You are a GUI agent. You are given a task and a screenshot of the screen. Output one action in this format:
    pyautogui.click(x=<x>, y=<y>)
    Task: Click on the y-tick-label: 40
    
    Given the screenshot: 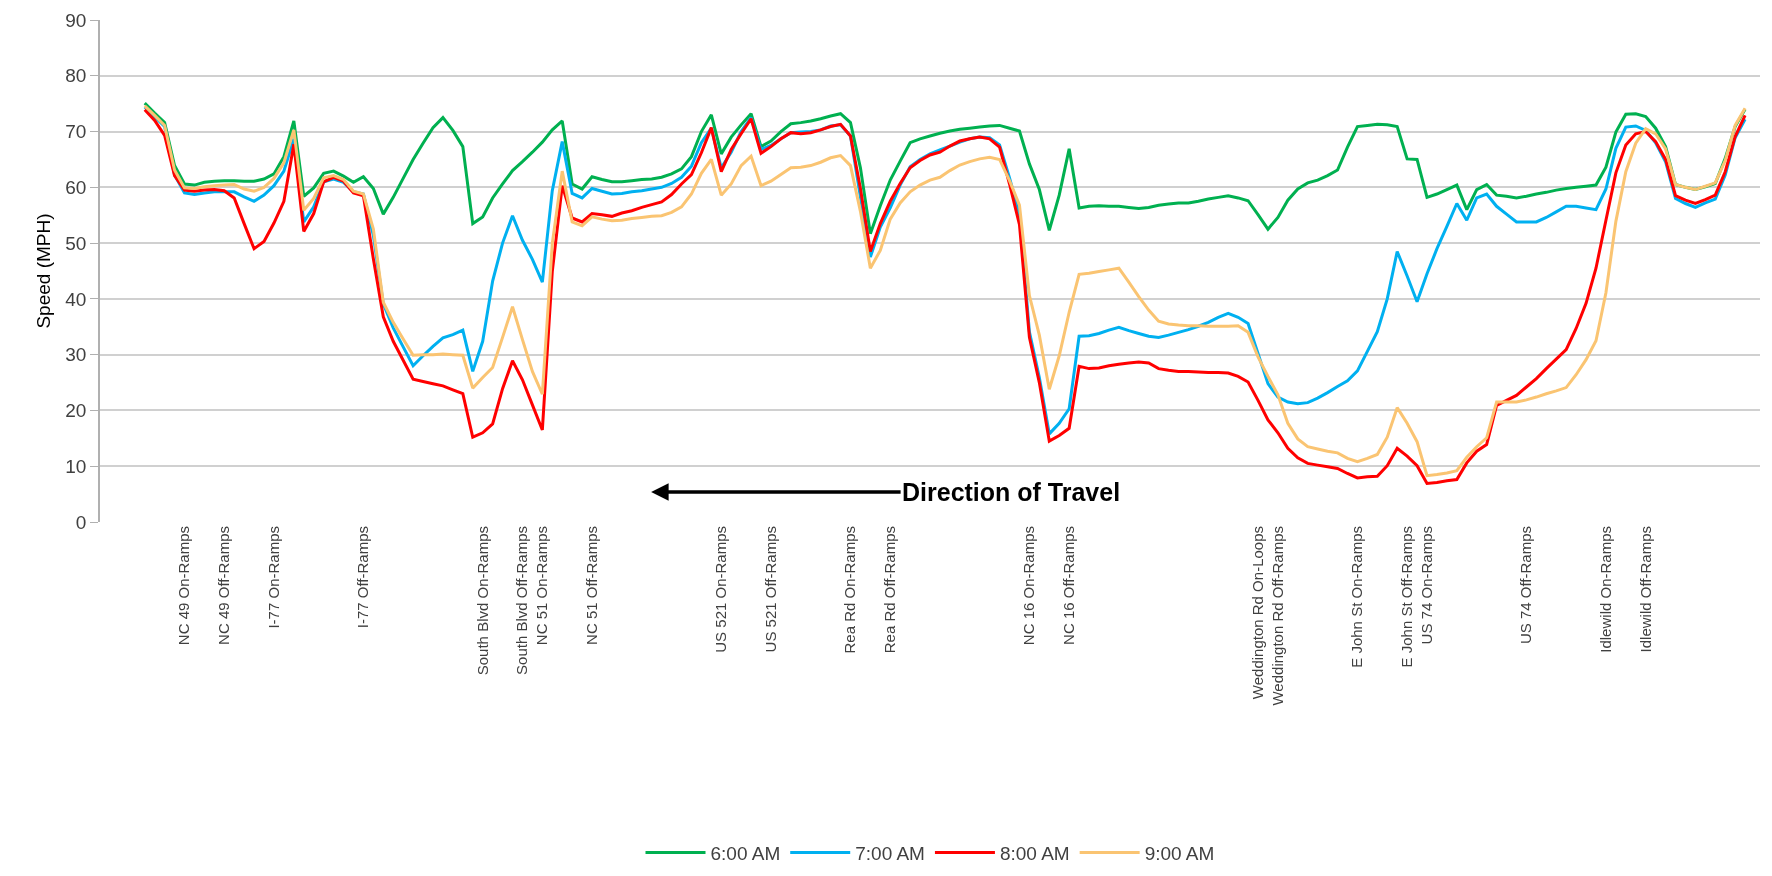 What is the action you would take?
    pyautogui.click(x=76, y=299)
    